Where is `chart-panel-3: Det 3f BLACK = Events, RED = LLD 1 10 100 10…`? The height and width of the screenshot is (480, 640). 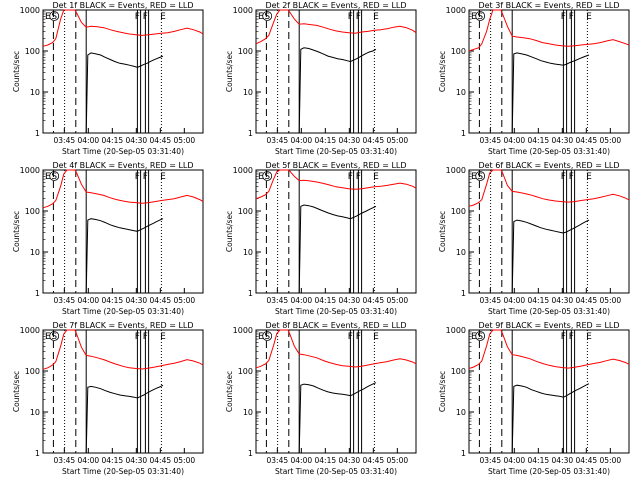 chart-panel-3: Det 3f BLACK = Events, RED = LLD 1 10 100 10… is located at coordinates (534, 78).